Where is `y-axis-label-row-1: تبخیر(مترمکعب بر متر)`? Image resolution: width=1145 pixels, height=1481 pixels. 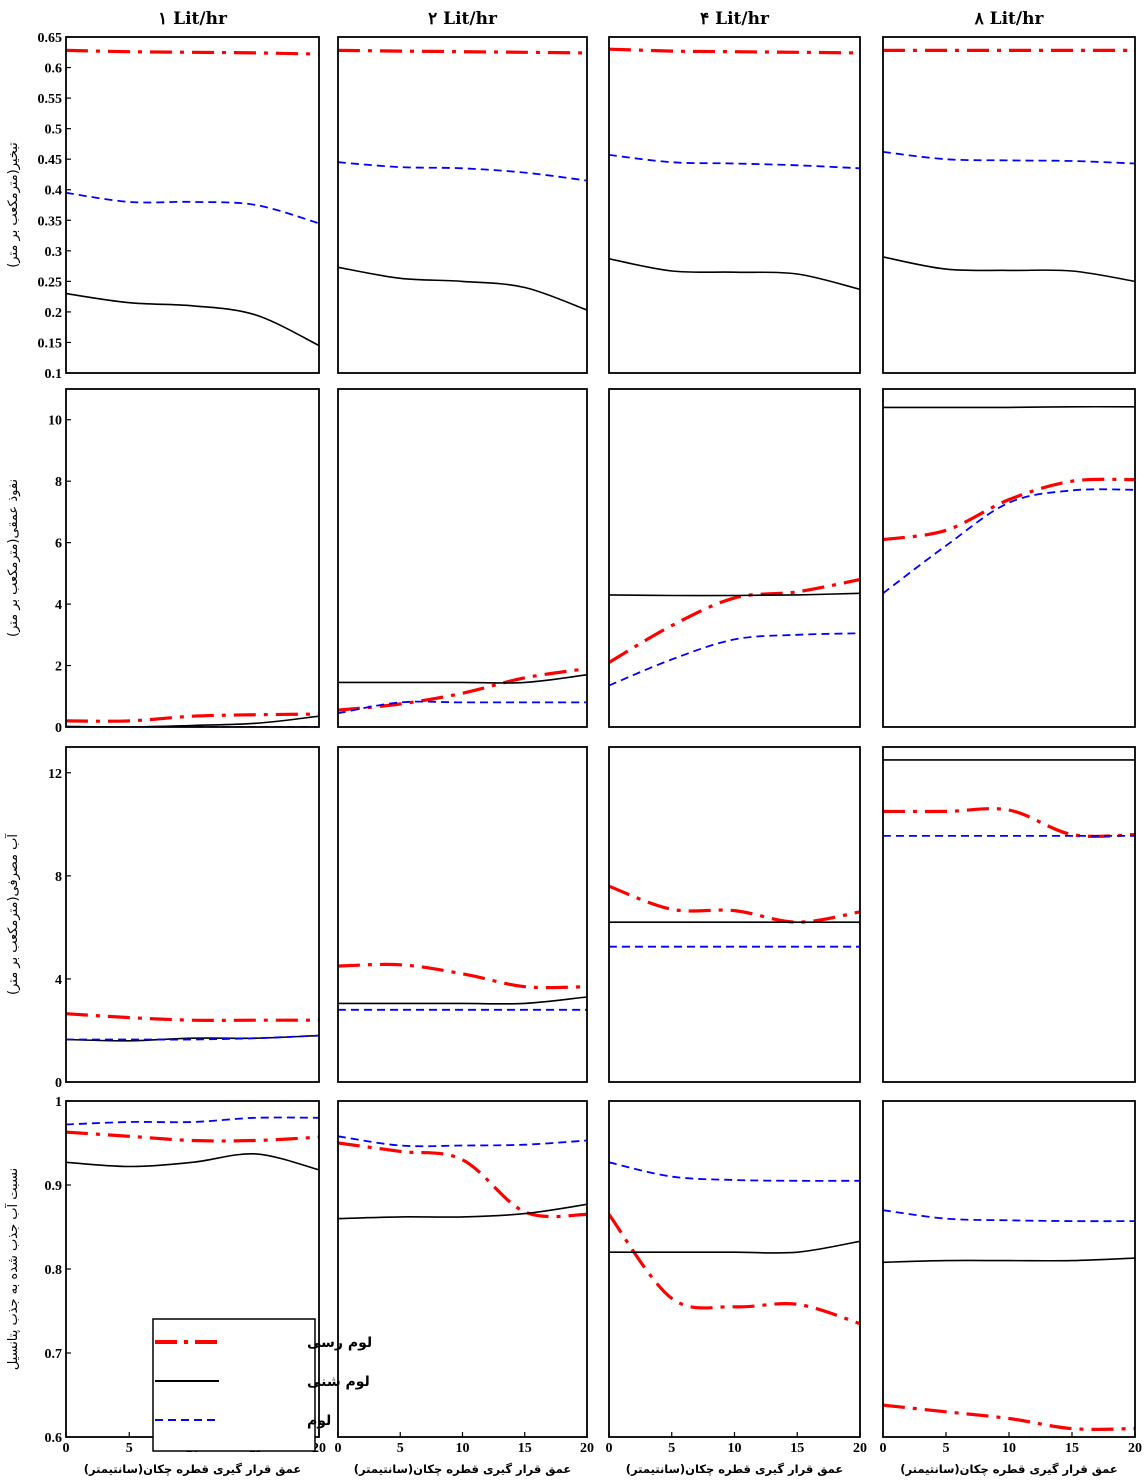 y-axis-label-row-1: تبخیر(مترمکعب بر متر) is located at coordinates (13, 205).